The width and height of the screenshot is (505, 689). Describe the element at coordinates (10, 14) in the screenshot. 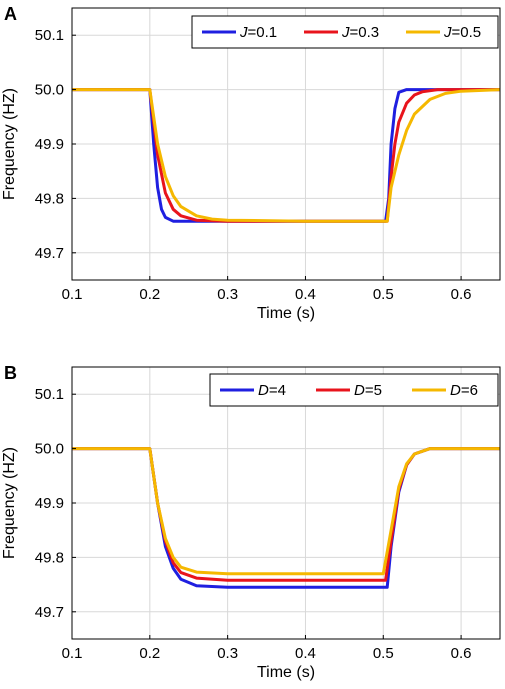

I see `panel-label: A` at that location.